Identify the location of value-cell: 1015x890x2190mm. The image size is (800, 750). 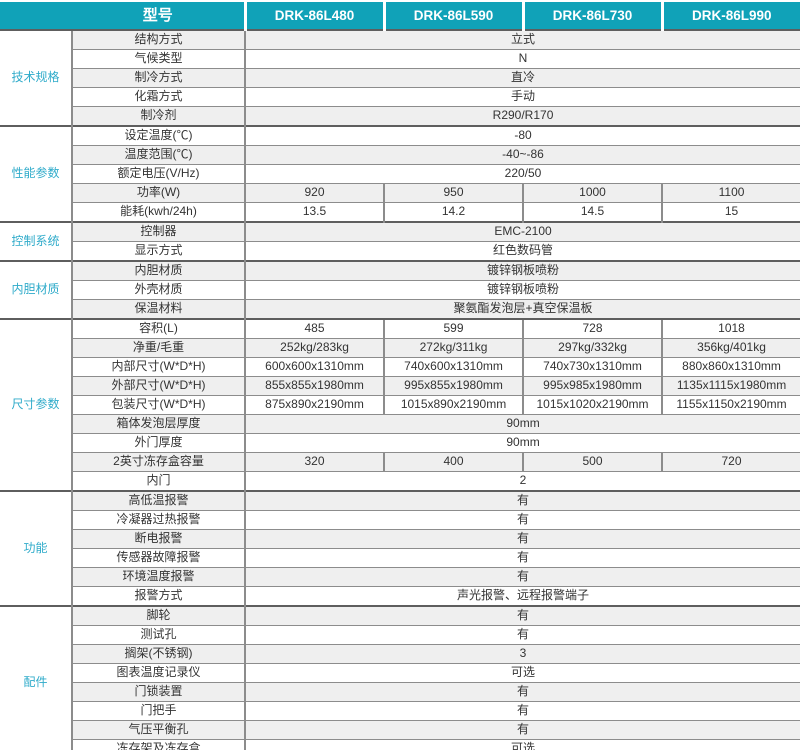
(453, 405).